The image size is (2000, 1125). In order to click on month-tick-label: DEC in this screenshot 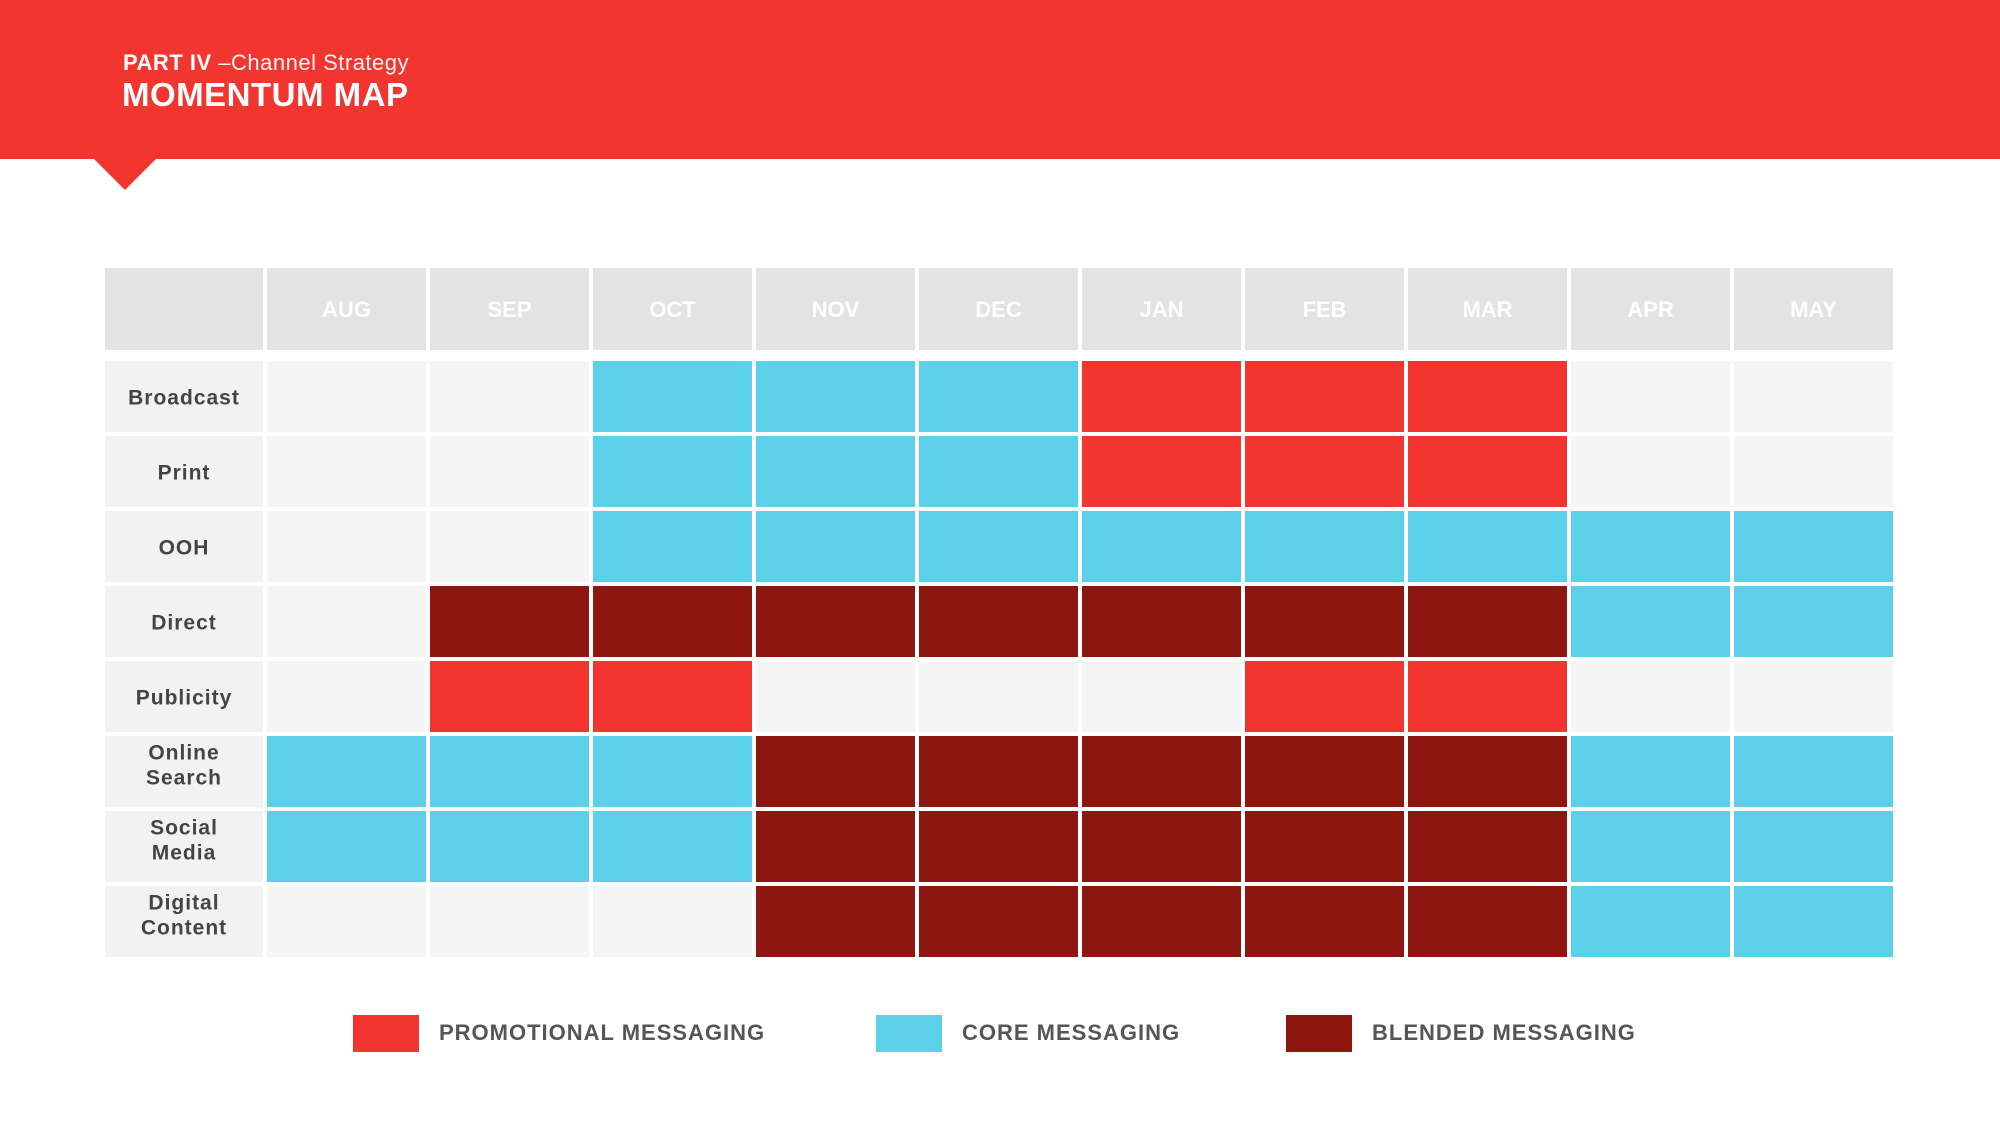, I will do `click(998, 309)`.